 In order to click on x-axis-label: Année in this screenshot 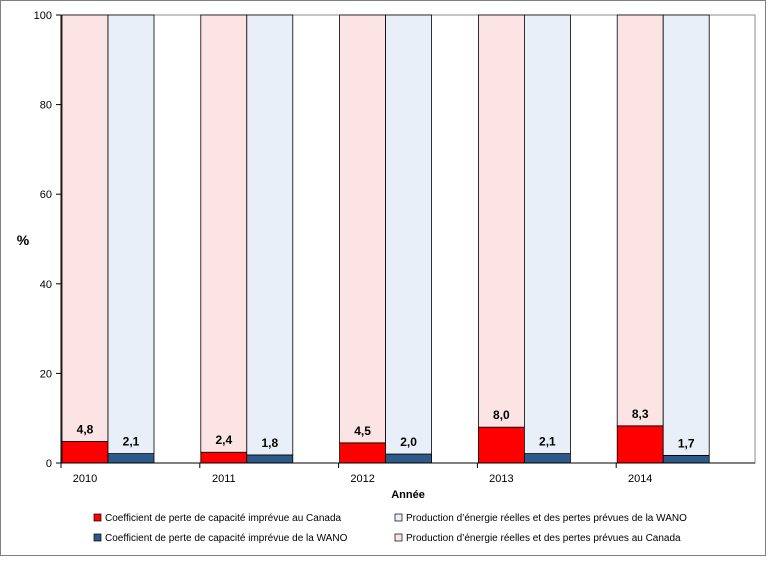, I will do `click(408, 495)`.